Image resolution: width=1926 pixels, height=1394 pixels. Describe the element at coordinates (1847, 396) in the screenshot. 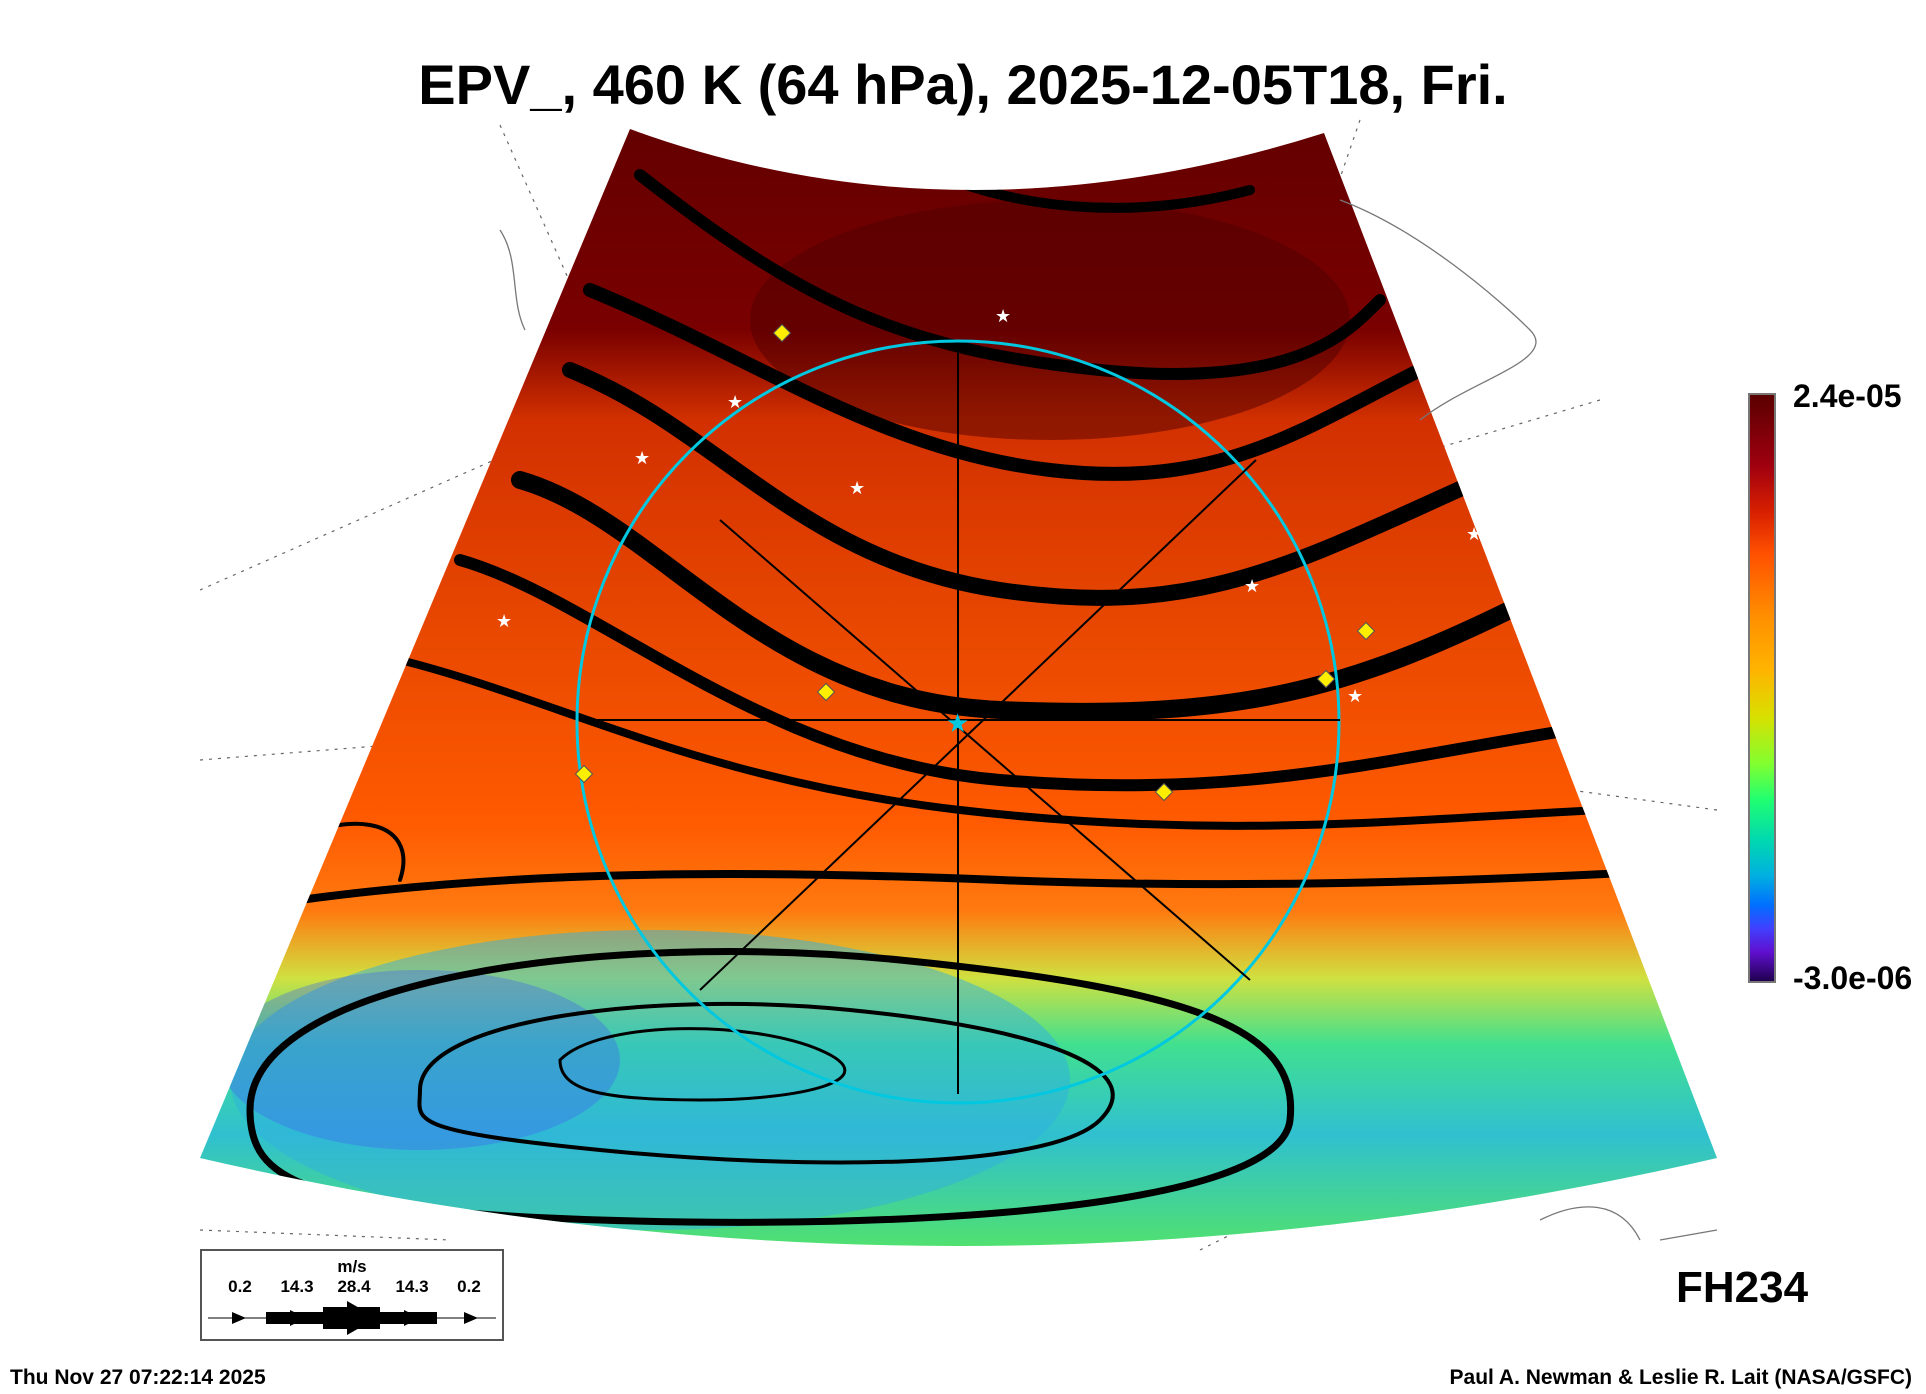

I see `colorbar-max-label: 2.4e-05` at that location.